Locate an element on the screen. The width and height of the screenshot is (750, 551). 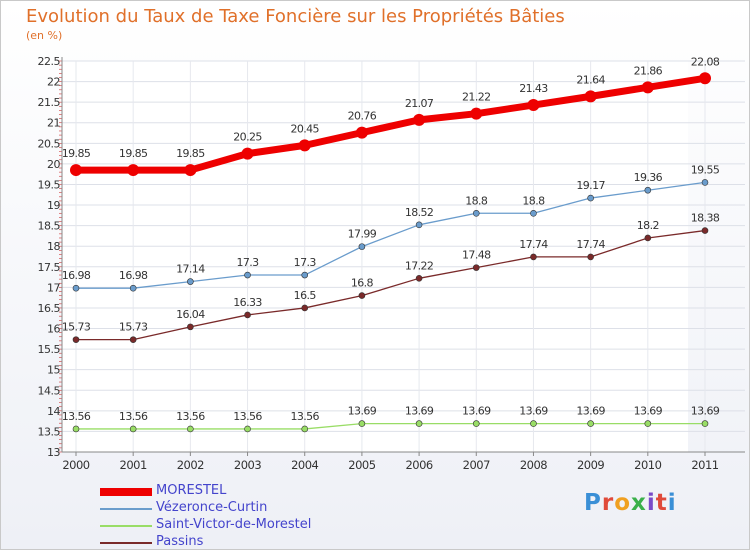
x-tick-label: 2008 is located at coordinates (533, 465).